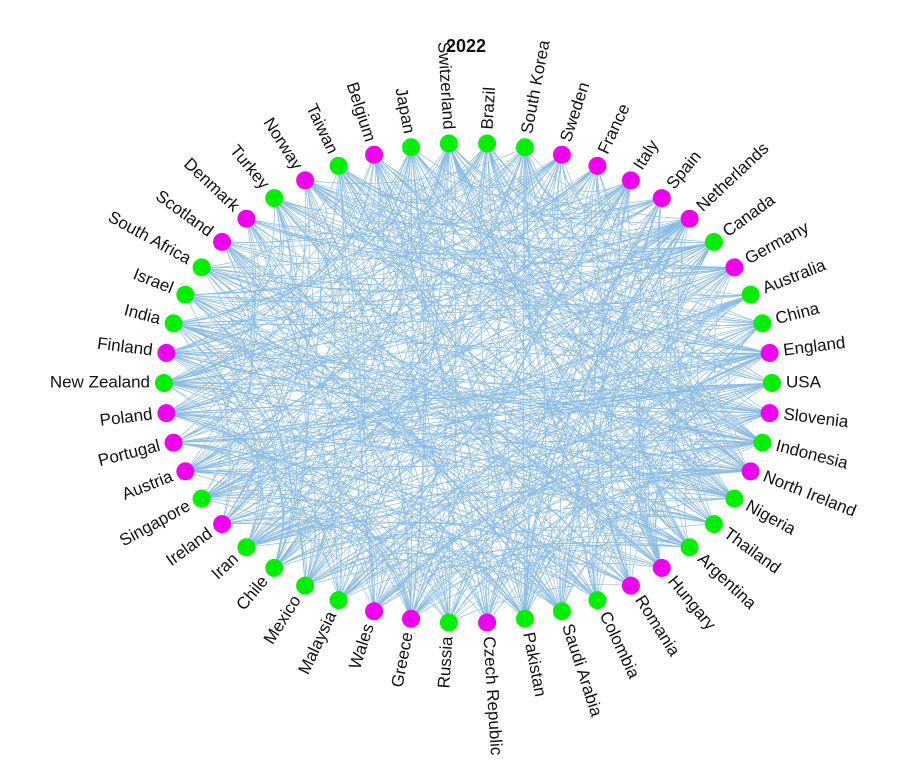 Image resolution: width=901 pixels, height=784 pixels. Describe the element at coordinates (794, 276) in the screenshot. I see `node-label: Australia` at that location.